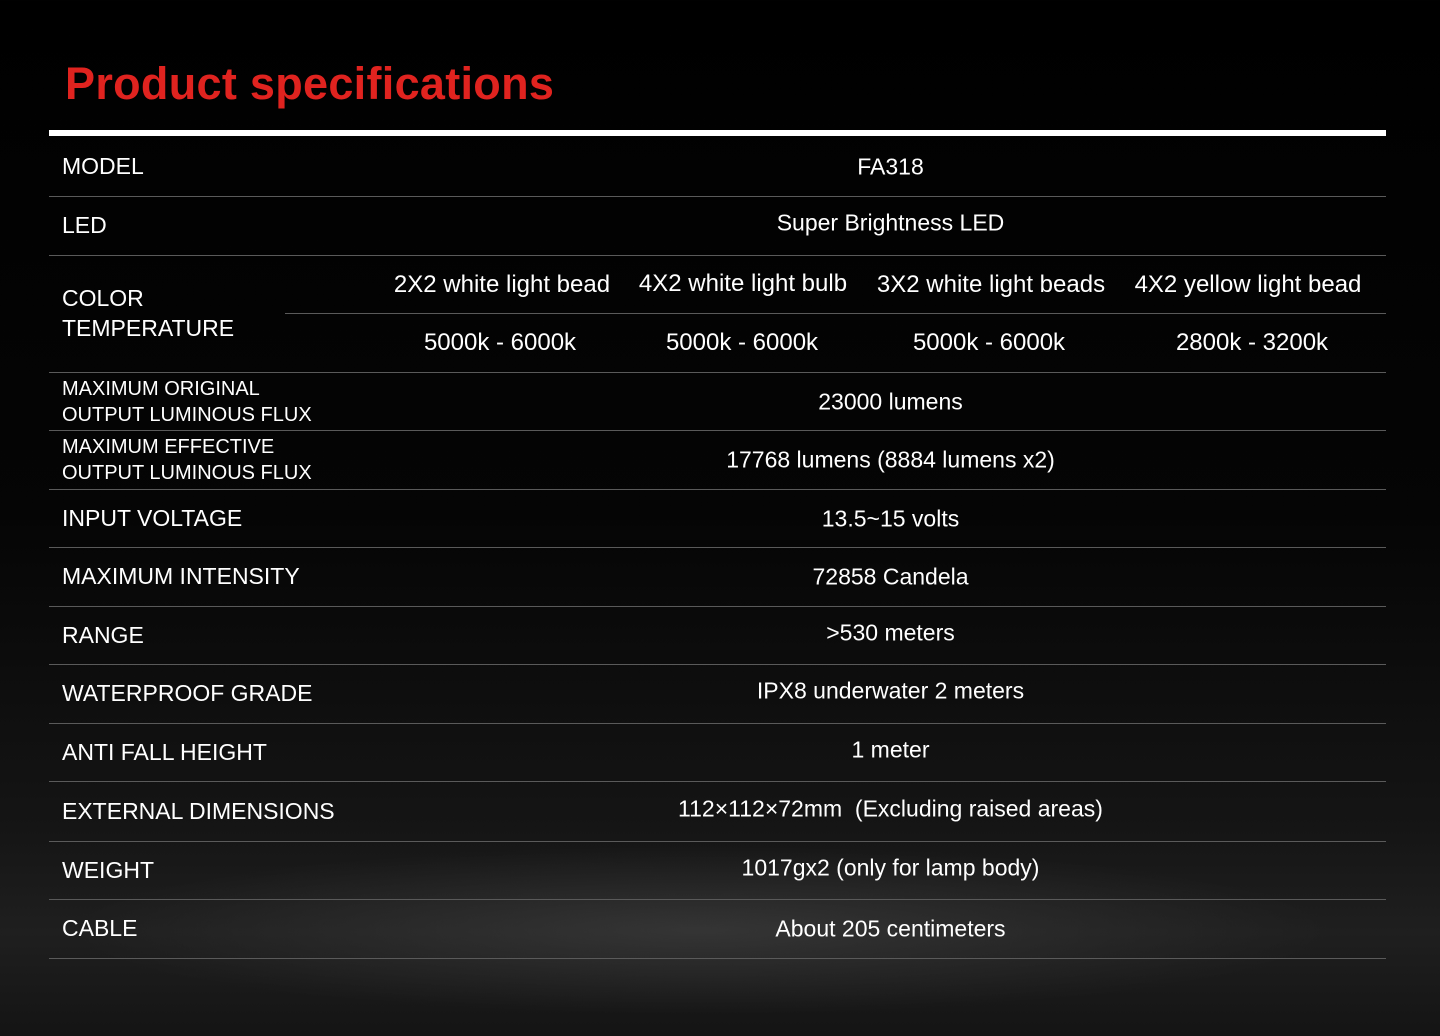 This screenshot has height=1036, width=1440. Describe the element at coordinates (152, 517) in the screenshot. I see `spec-label: INPUT VOLTAGE` at that location.